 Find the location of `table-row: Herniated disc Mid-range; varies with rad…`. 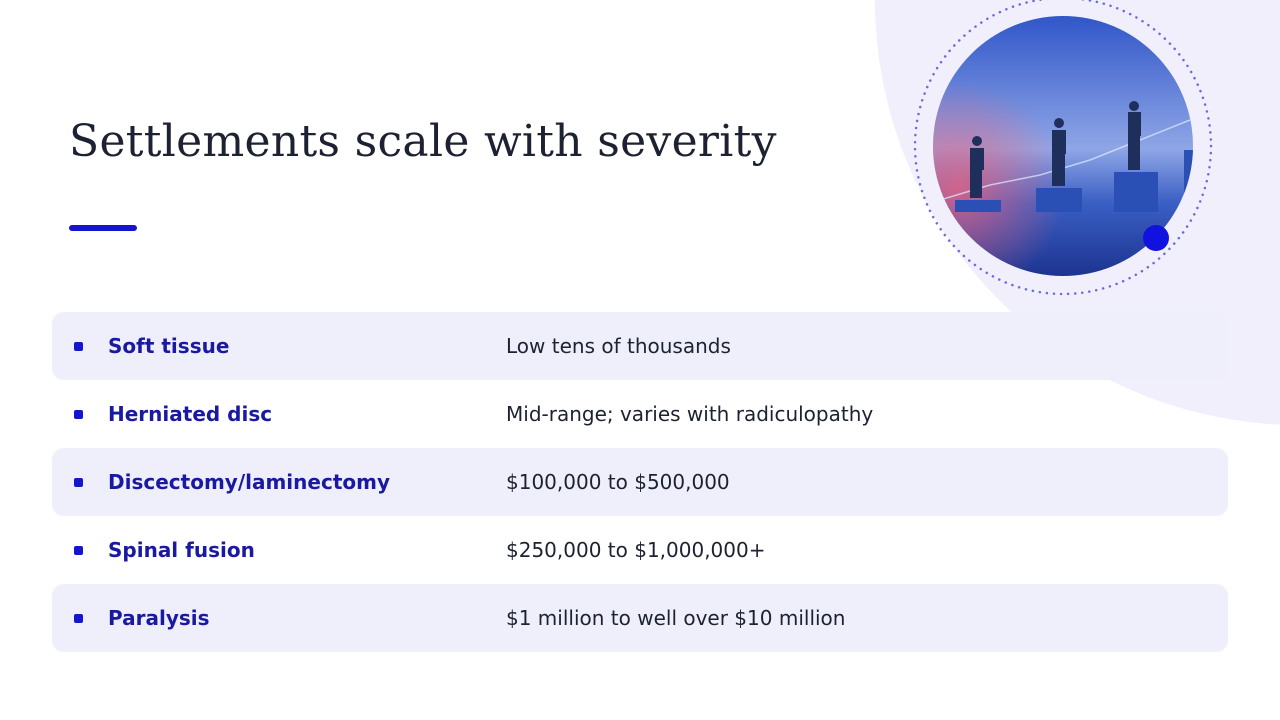

table-row: Herniated disc Mid-range; varies with rad… is located at coordinates (640, 414).